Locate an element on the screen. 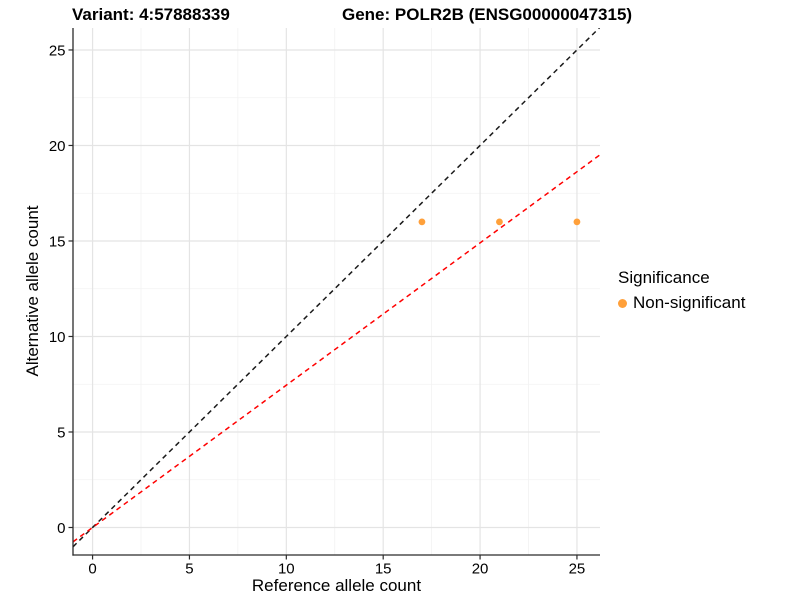  variant-title: Variant: 4:57888339 is located at coordinates (151, 14).